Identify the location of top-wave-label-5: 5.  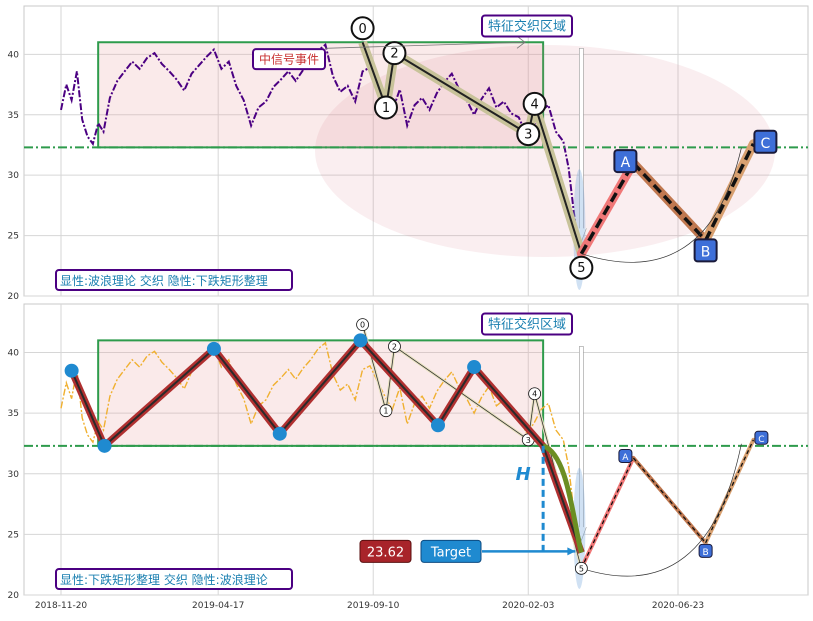
(581, 268).